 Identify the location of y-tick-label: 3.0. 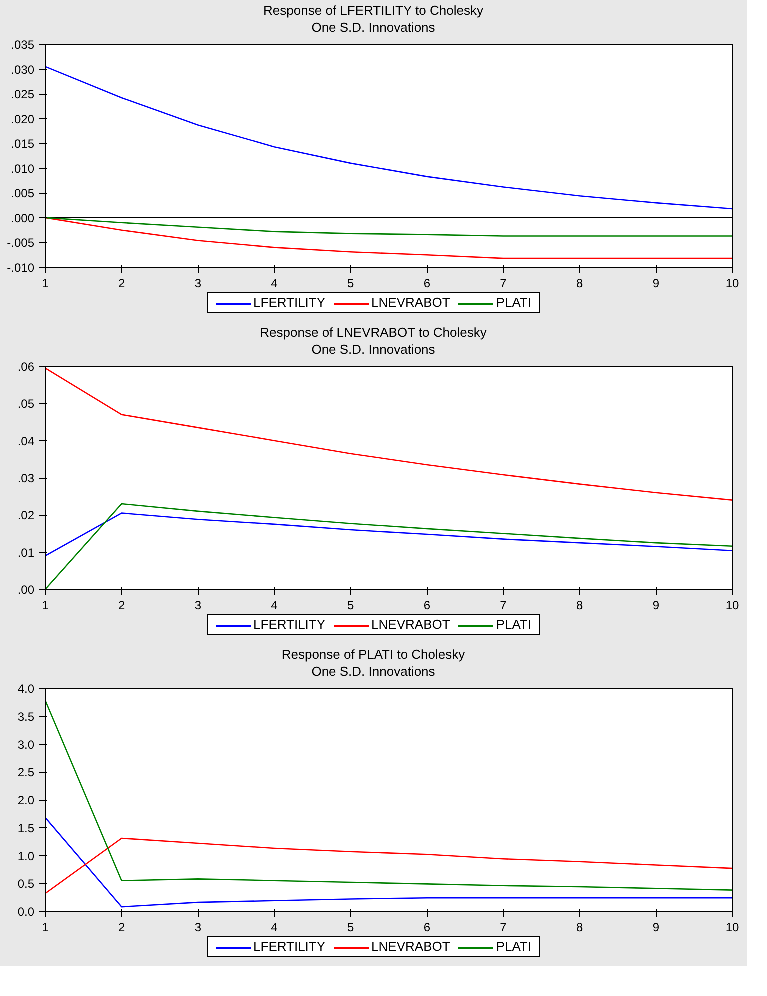
(26, 745).